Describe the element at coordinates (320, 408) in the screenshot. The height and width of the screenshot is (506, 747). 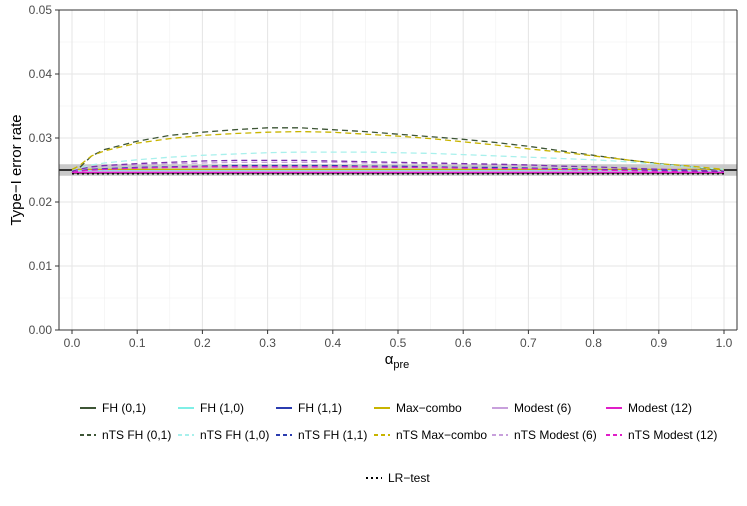
I see `legend-label: FH (1,1)` at that location.